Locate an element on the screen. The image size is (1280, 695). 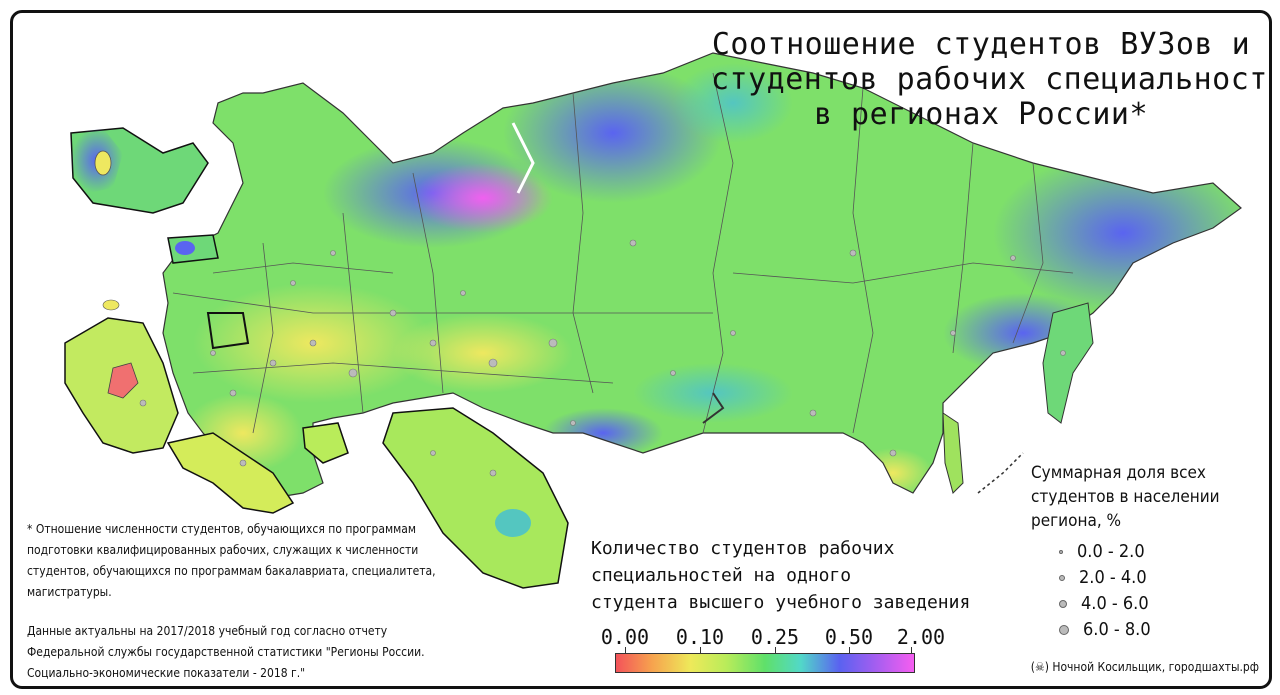
color-scale-bar is located at coordinates (765, 663).